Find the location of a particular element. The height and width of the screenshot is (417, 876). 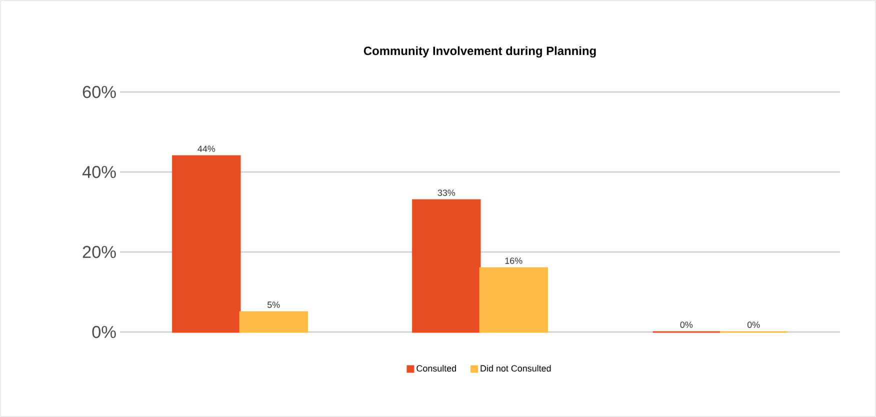

y-tick-label: 0% is located at coordinates (104, 332).